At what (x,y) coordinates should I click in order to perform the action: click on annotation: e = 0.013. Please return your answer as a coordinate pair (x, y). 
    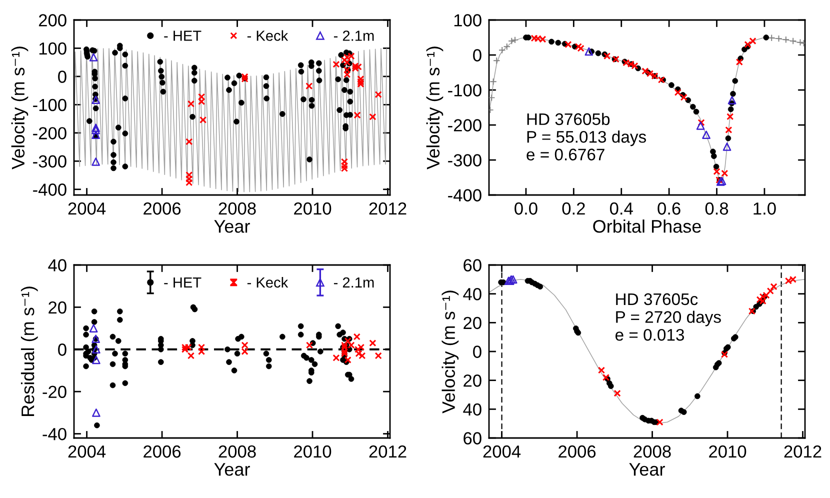
    Looking at the image, I should click on (649, 334).